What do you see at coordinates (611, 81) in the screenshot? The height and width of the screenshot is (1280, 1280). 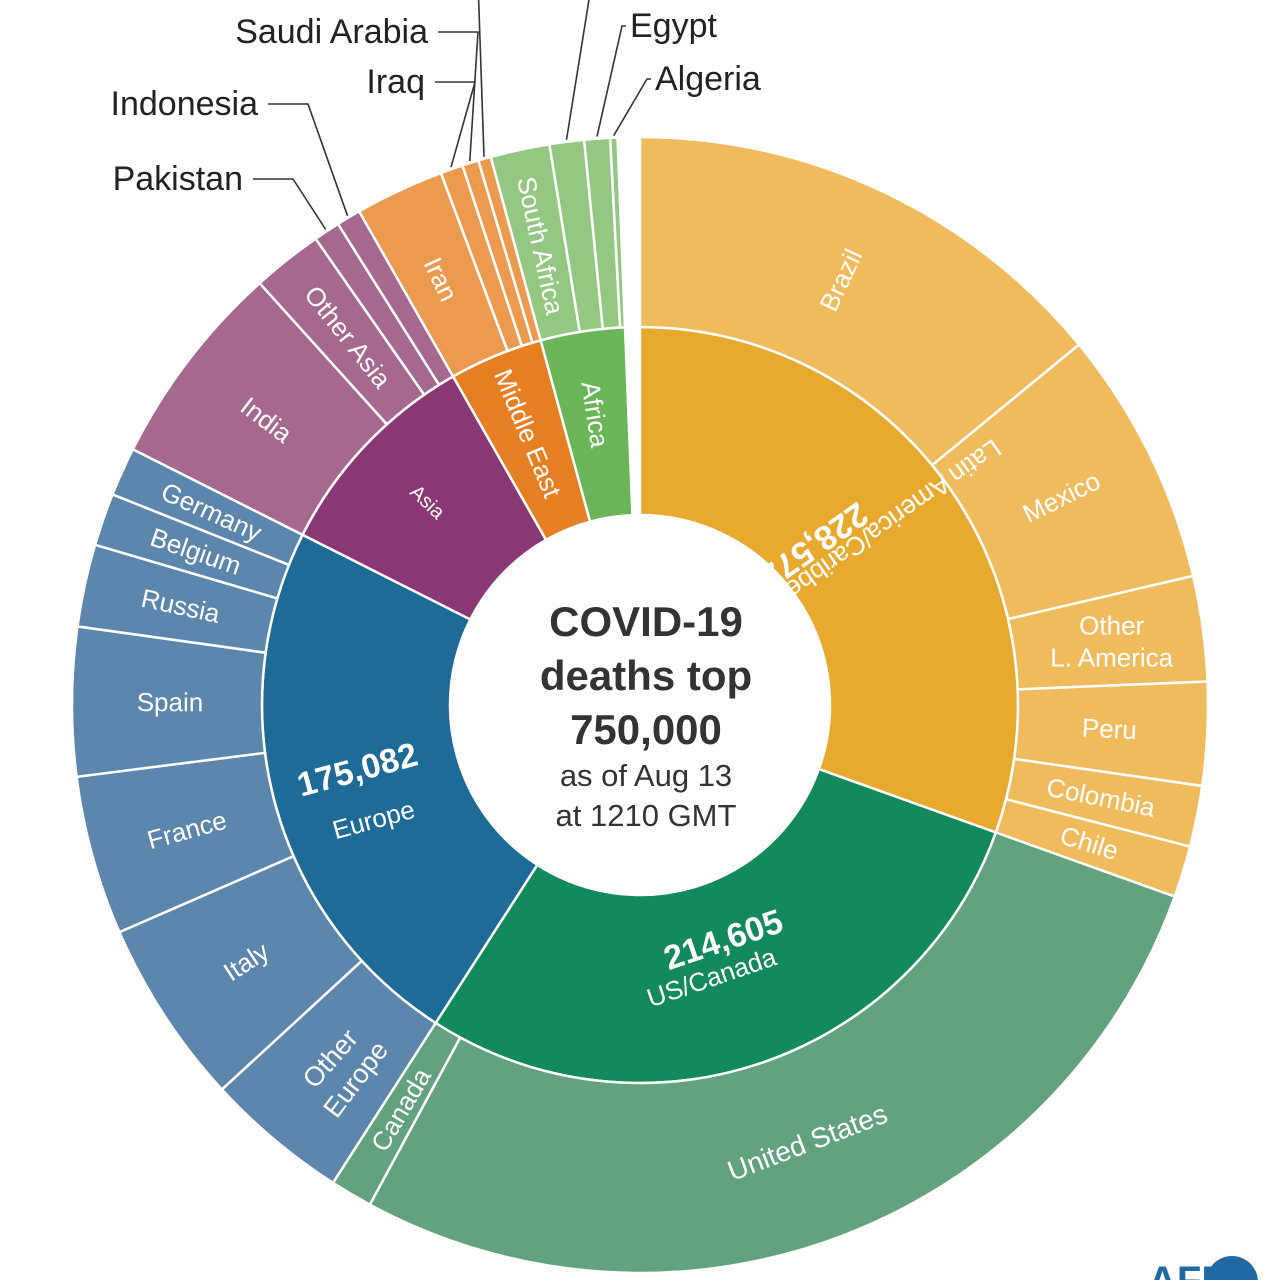 I see `leader-line-egypt` at bounding box center [611, 81].